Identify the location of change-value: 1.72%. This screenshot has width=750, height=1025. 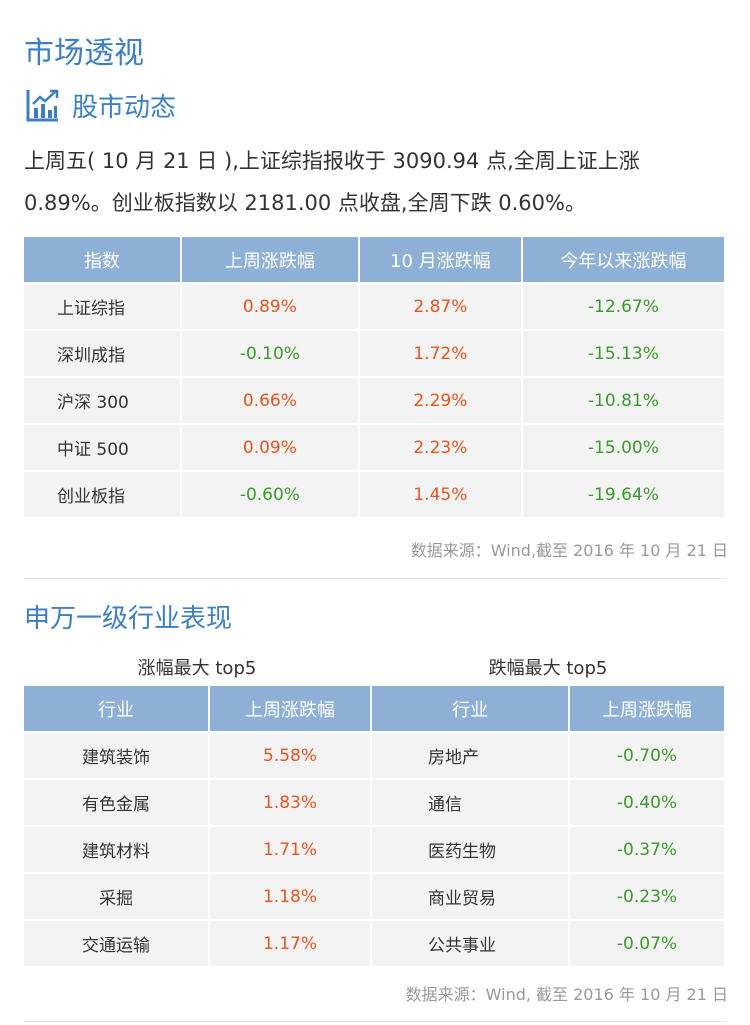
(440, 353).